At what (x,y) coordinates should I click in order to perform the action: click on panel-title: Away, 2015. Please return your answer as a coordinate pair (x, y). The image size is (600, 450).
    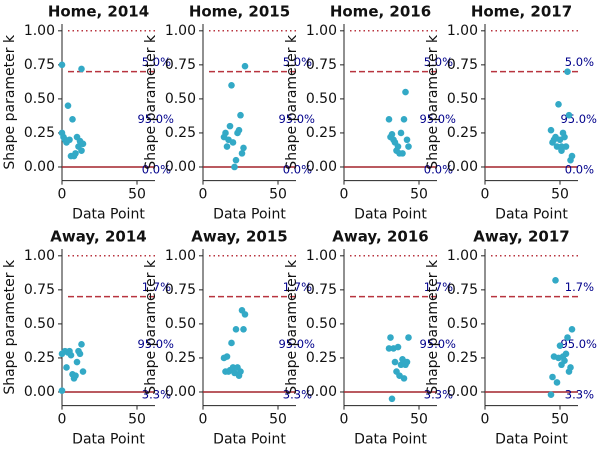
    Looking at the image, I should click on (239, 237).